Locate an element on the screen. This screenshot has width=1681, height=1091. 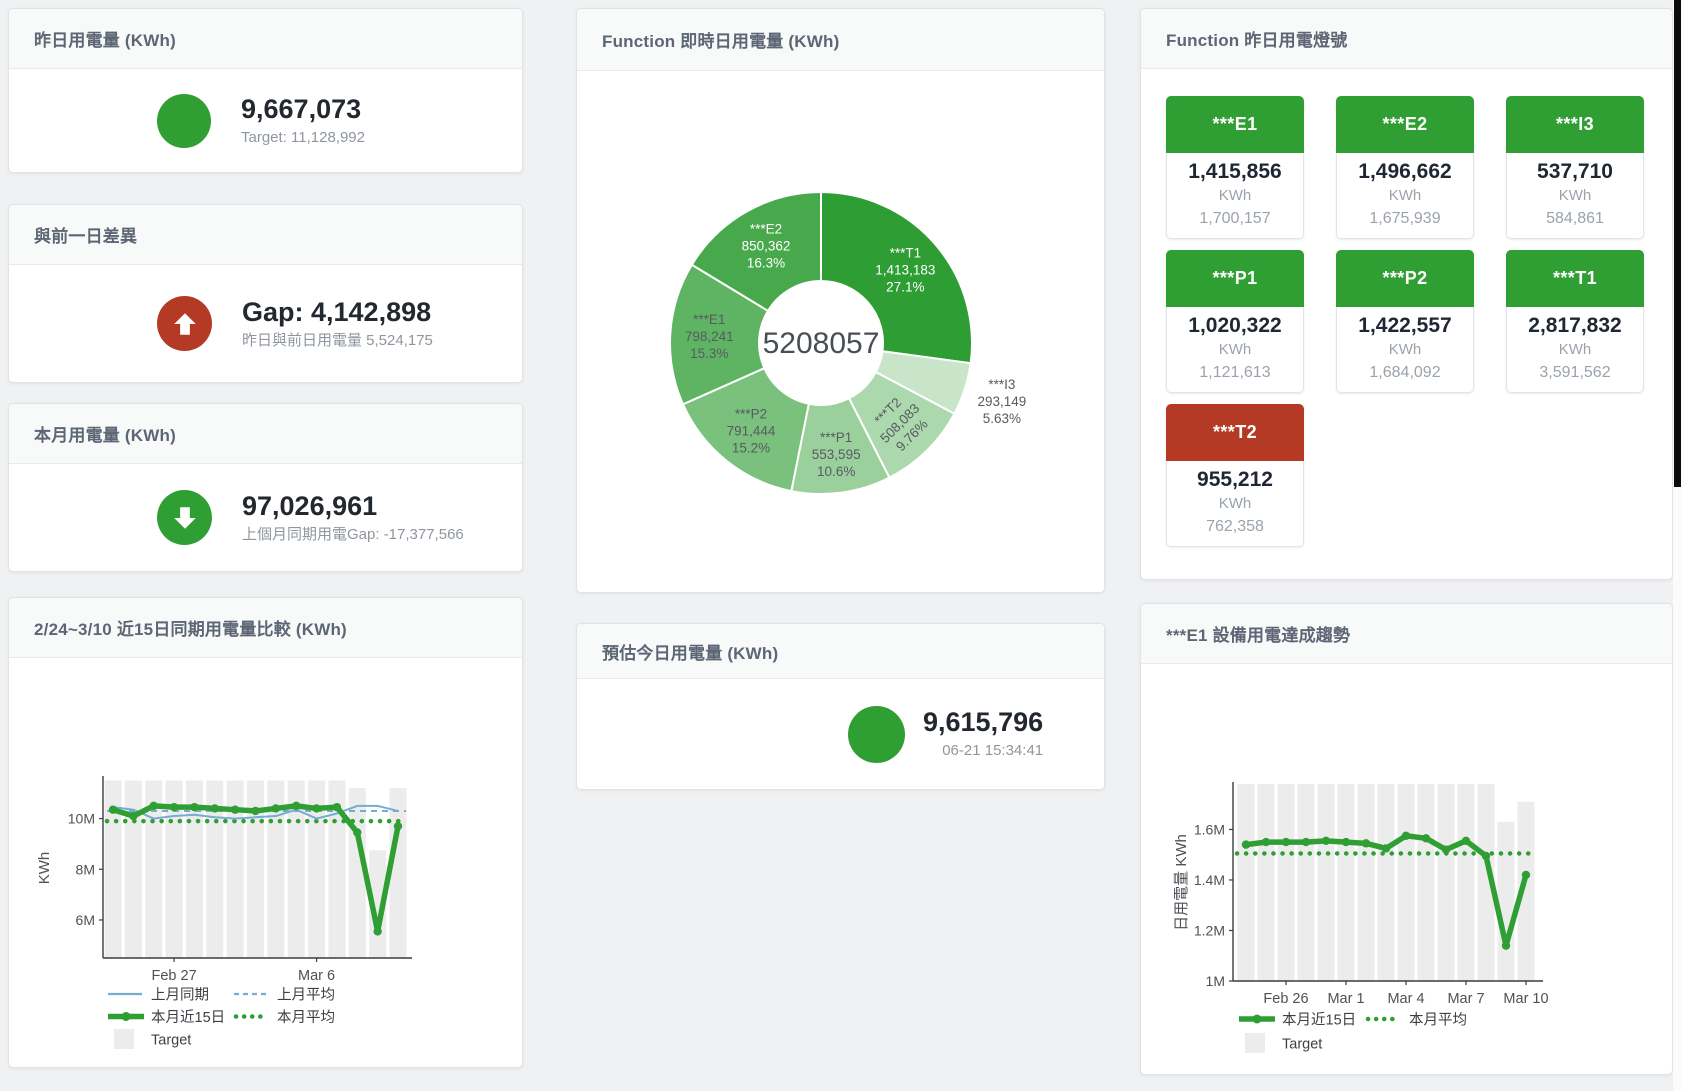
light-tile-p2-target: 1,684,092 is located at coordinates (1405, 372).